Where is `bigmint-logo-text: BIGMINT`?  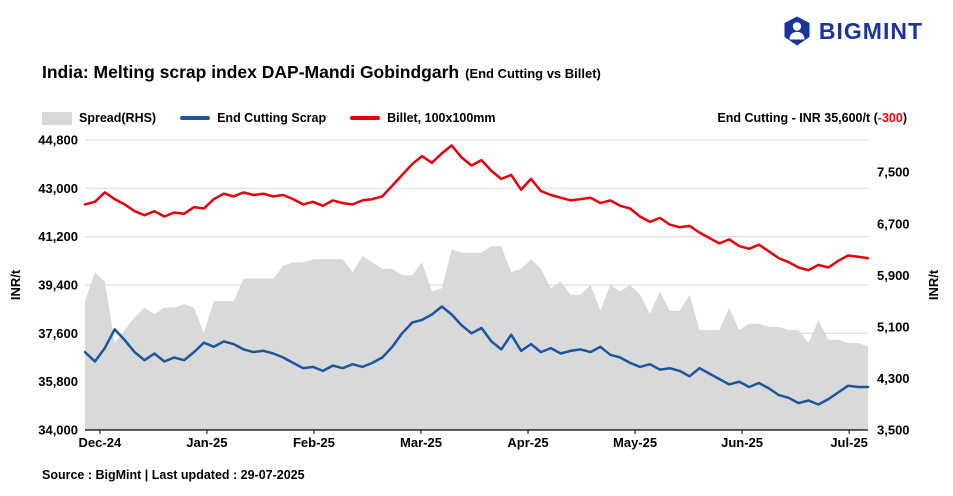 bigmint-logo-text: BIGMINT is located at coordinates (870, 30).